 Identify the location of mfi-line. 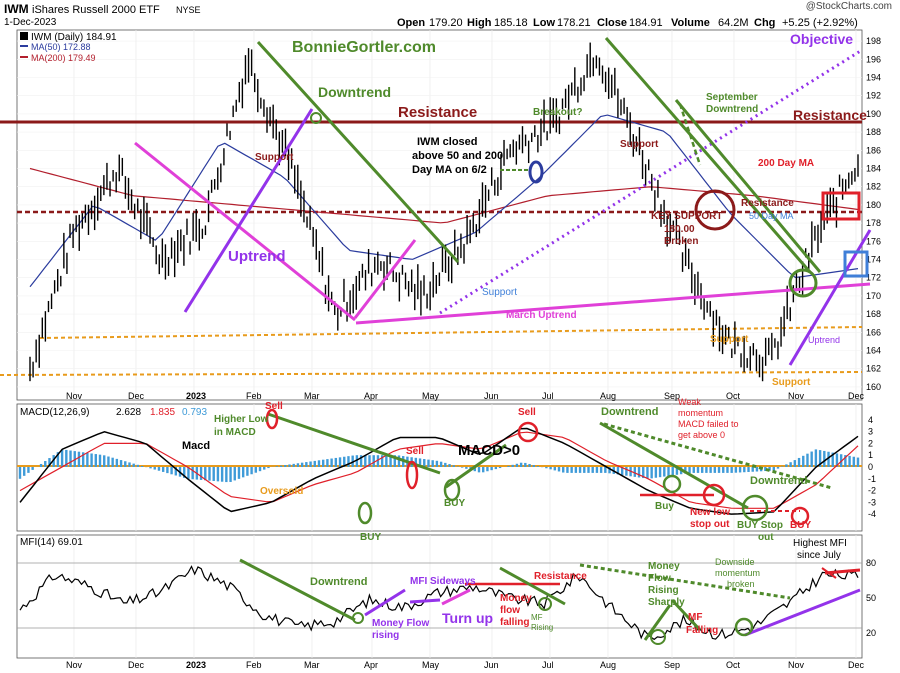
(439, 603).